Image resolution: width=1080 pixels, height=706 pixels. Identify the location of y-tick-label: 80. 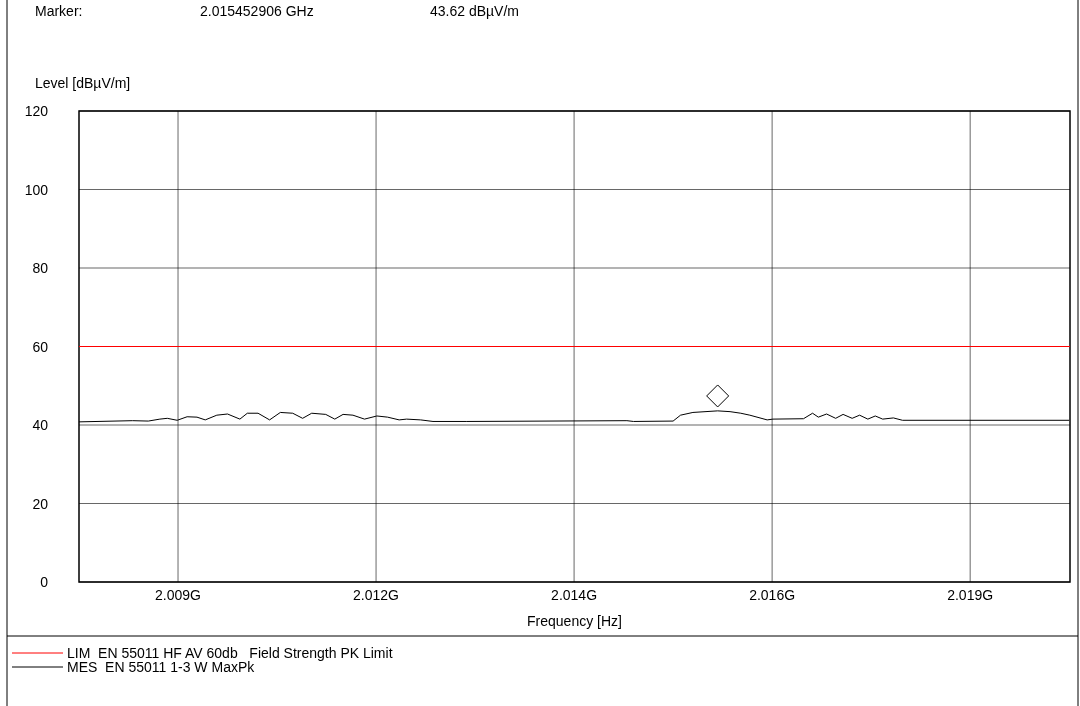
(40, 268).